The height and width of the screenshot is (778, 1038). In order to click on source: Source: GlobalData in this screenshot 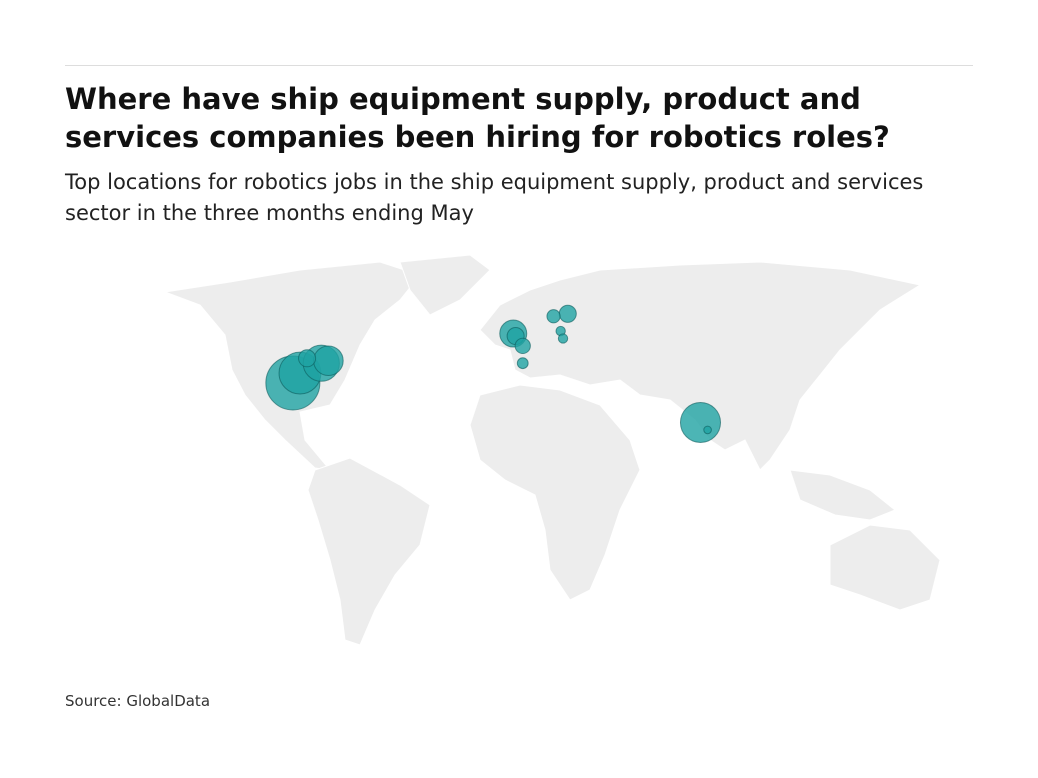, I will do `click(138, 701)`.